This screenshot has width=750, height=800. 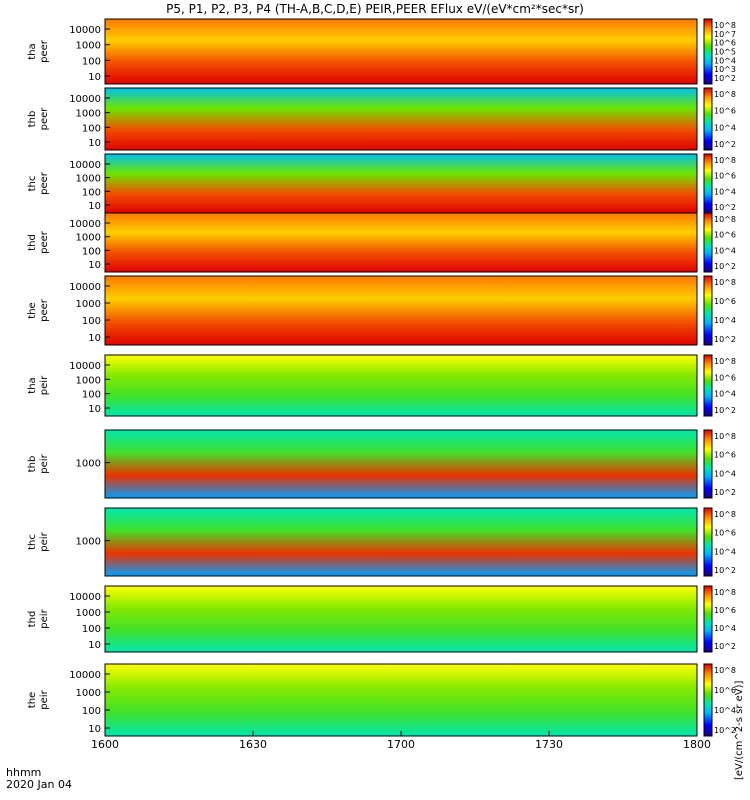 I want to click on spectrogram-thd_peer, so click(x=401, y=242).